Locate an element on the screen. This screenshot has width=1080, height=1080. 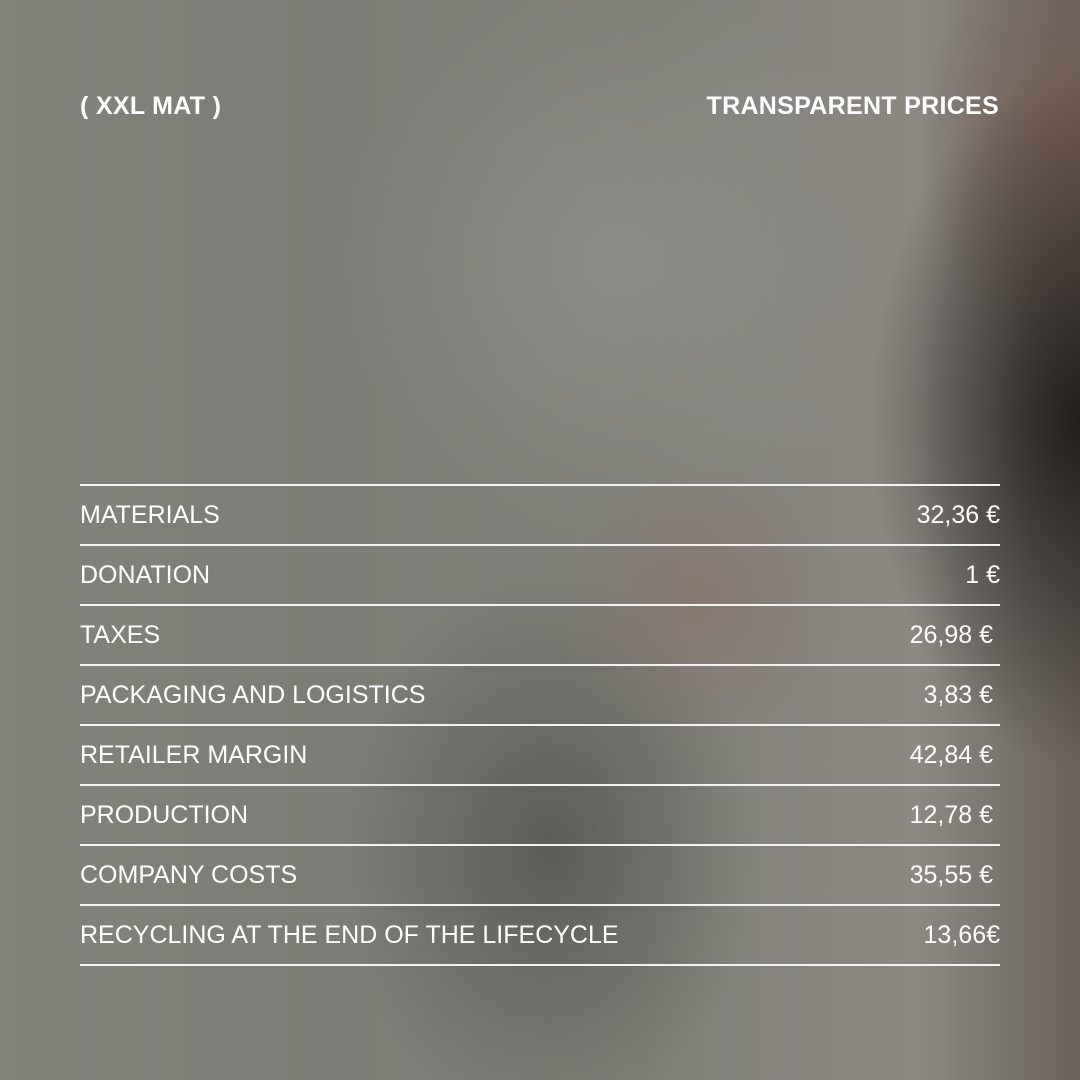
price-label: MATERIALS is located at coordinates (150, 514).